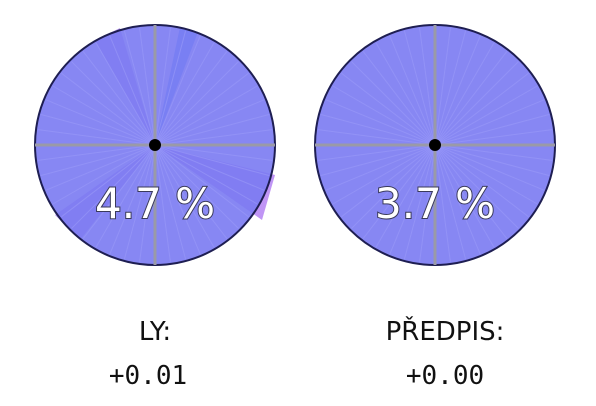  Describe the element at coordinates (155, 332) in the screenshot. I see `gauge-label: LY:` at that location.